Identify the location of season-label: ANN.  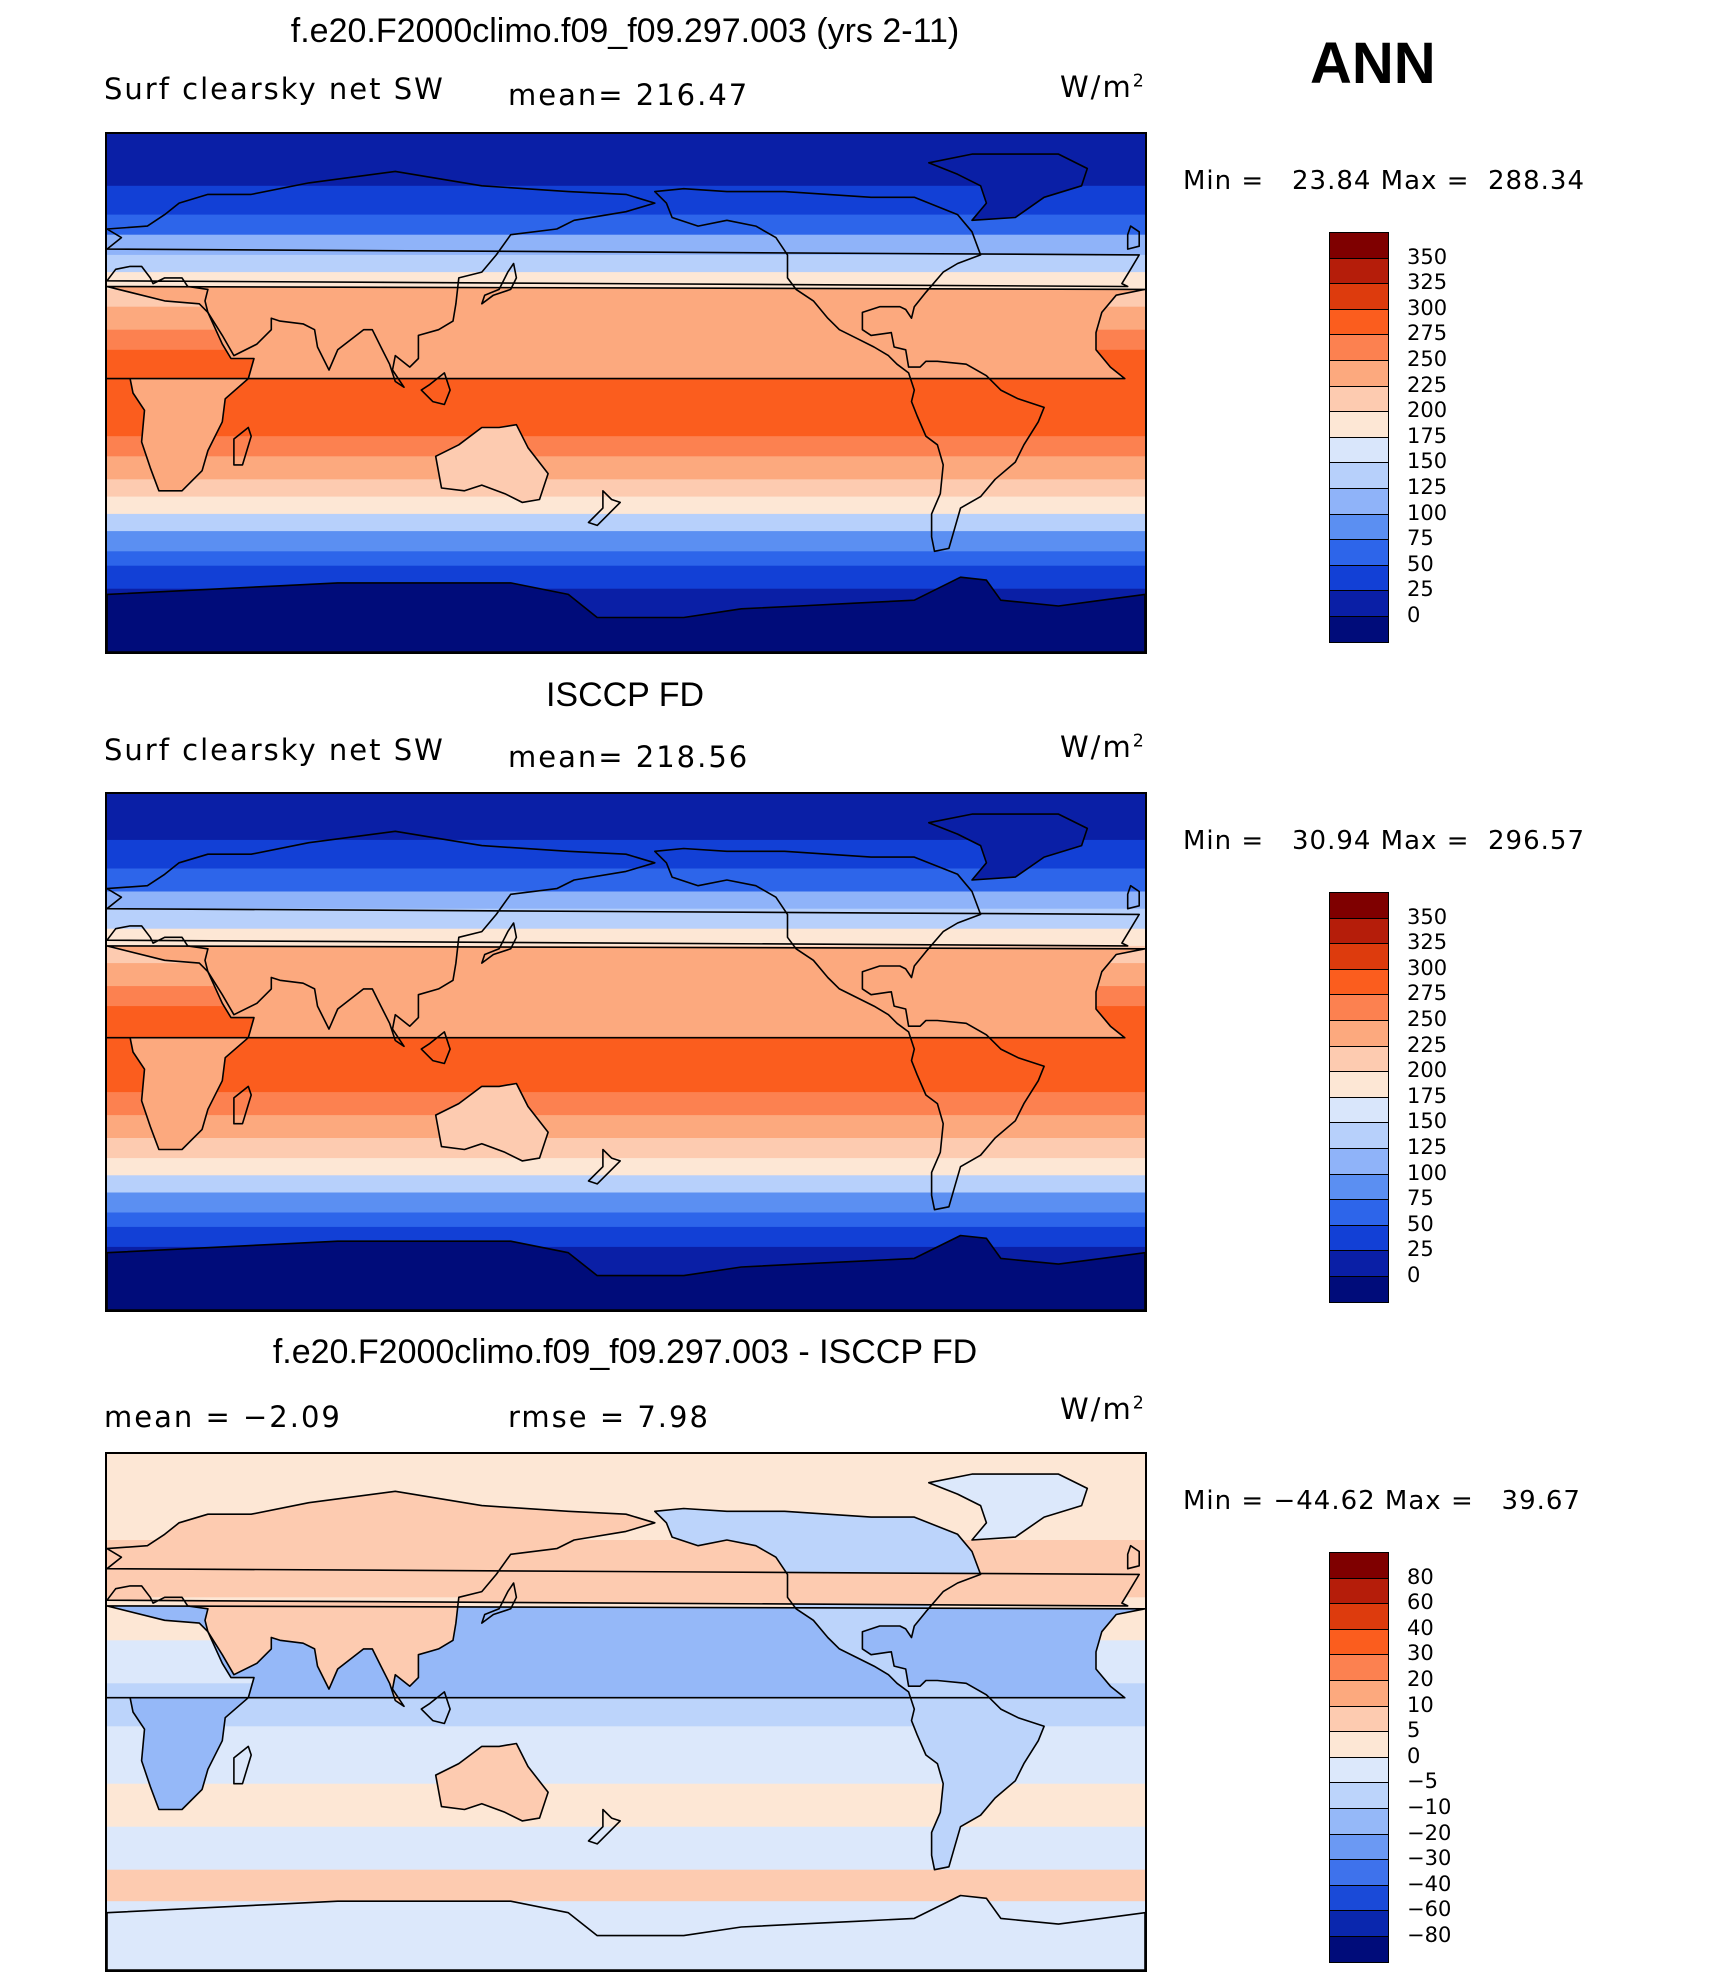
(1373, 63).